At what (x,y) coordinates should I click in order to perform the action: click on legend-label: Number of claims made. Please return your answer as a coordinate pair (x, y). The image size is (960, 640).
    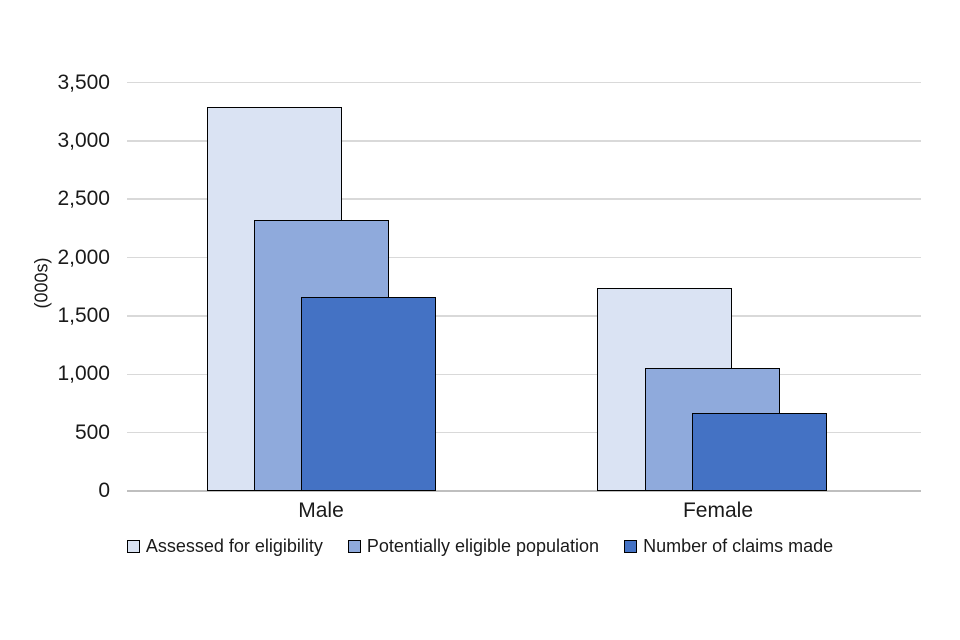
    Looking at the image, I should click on (738, 546).